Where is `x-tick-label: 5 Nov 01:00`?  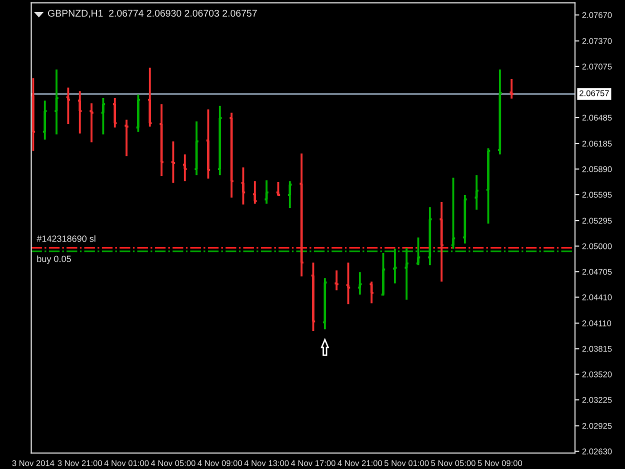 x-tick-label: 5 Nov 01:00 is located at coordinates (406, 463).